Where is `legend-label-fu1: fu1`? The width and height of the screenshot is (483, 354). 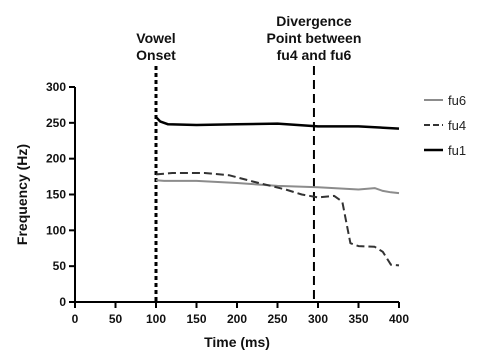 legend-label-fu1: fu1 is located at coordinates (457, 150).